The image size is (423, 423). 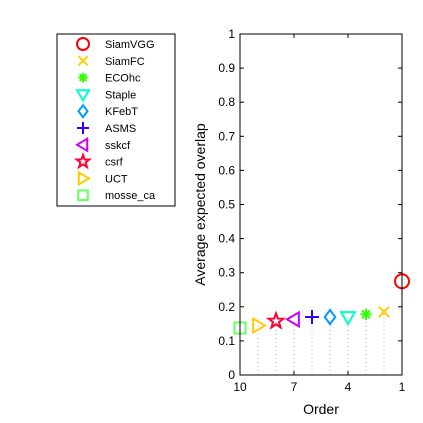 I want to click on legend-marker-siamfc, so click(x=83, y=61).